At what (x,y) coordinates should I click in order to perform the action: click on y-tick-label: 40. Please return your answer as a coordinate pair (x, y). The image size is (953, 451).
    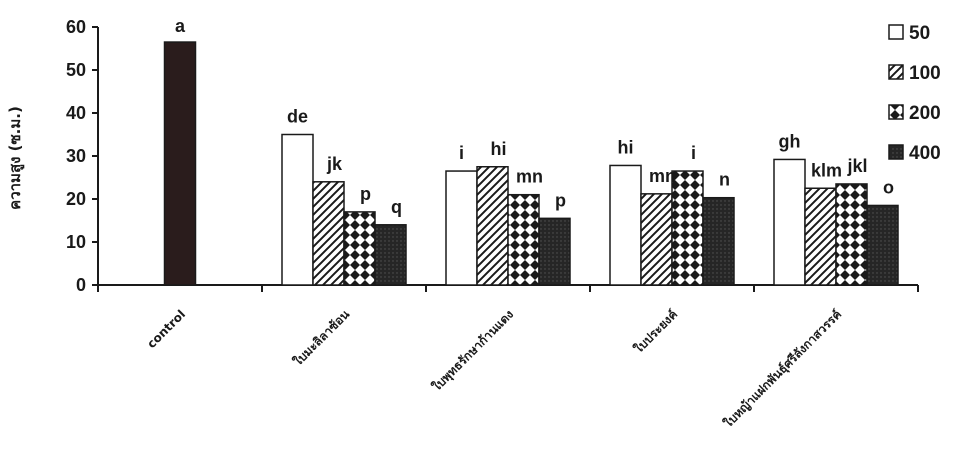
    Looking at the image, I should click on (76, 113).